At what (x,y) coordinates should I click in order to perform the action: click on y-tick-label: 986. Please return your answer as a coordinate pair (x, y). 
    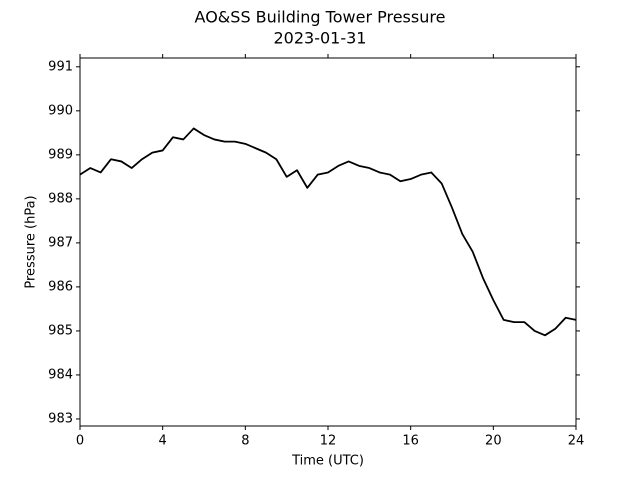
    Looking at the image, I should click on (60, 286).